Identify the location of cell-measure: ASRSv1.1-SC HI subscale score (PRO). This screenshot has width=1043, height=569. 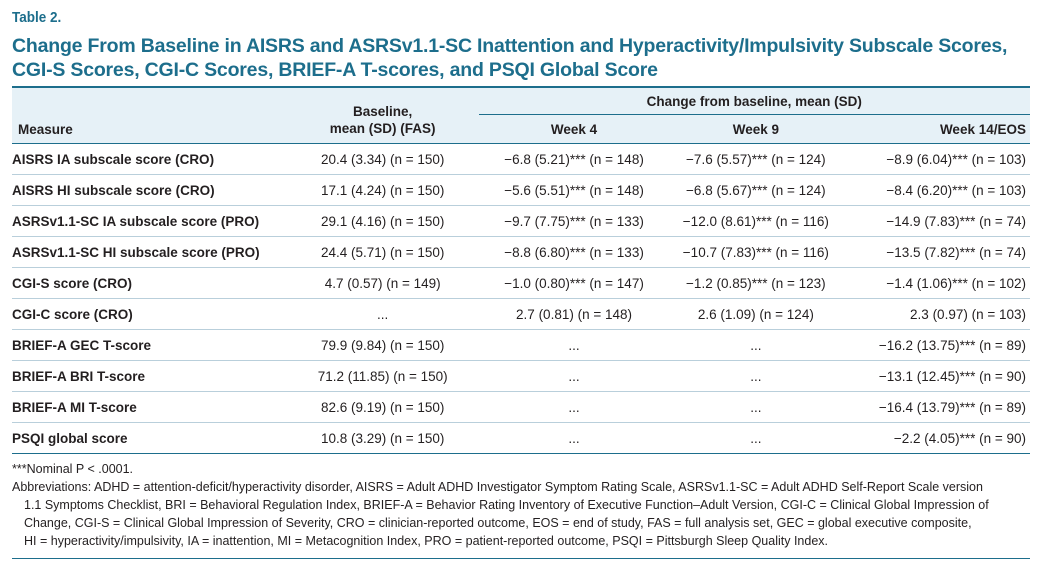
(149, 252).